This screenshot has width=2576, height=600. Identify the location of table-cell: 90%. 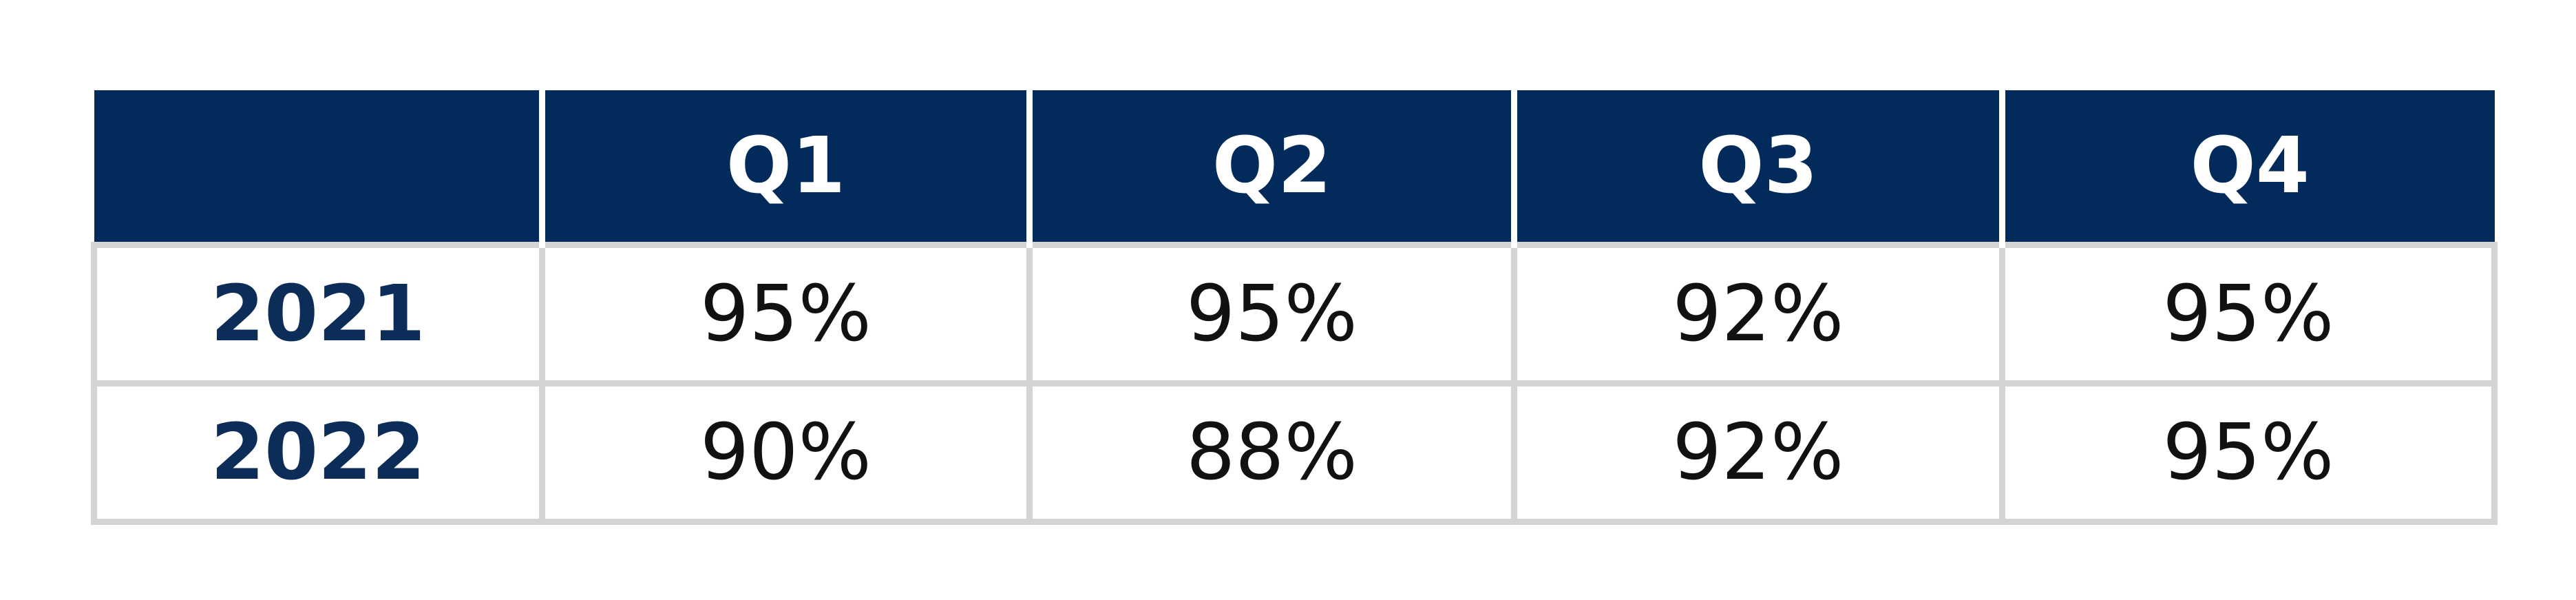
(786, 453).